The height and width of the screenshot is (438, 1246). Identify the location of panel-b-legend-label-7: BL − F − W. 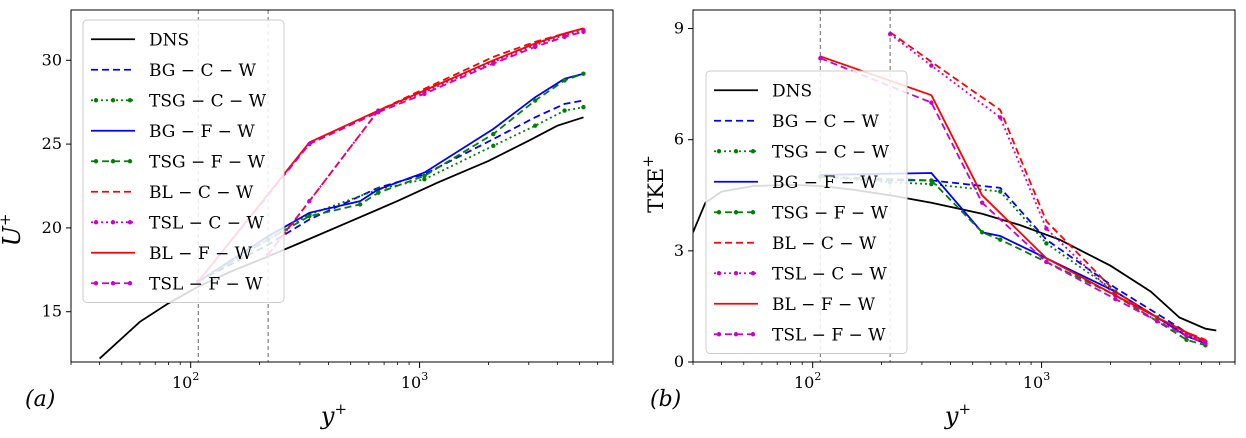
(824, 305).